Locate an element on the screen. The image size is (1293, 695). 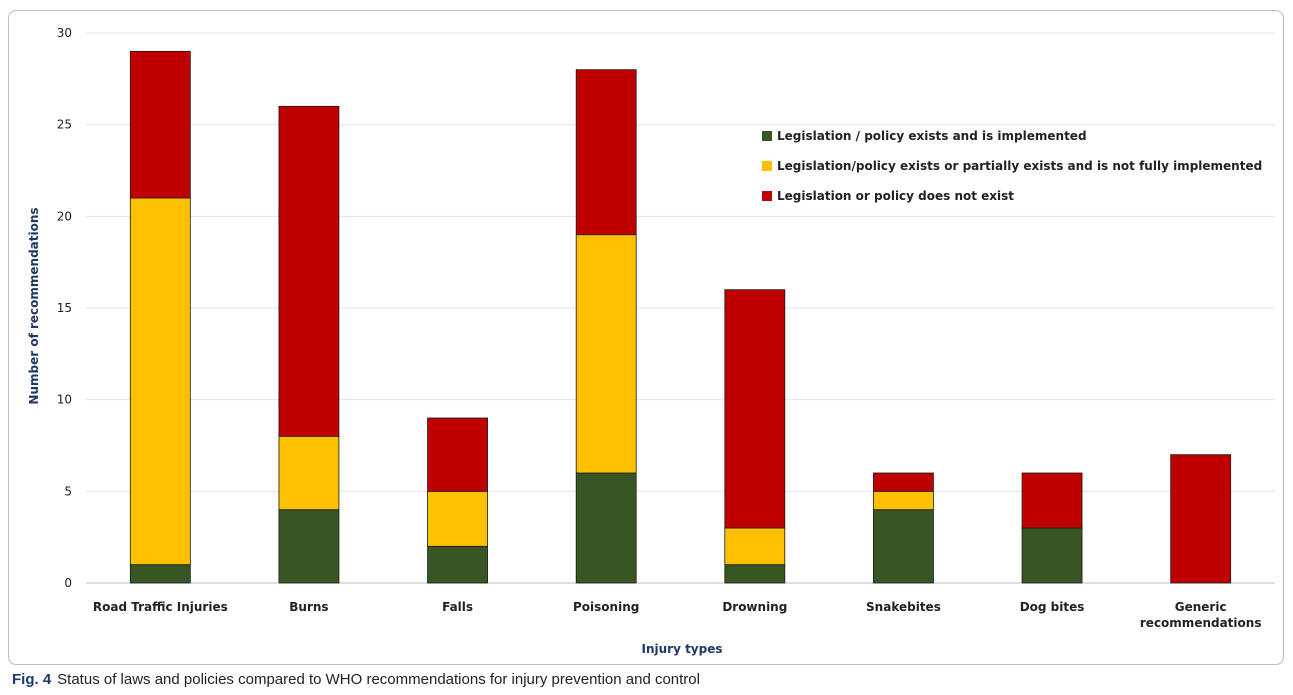
x-axis-title: Injury types is located at coordinates (681, 649).